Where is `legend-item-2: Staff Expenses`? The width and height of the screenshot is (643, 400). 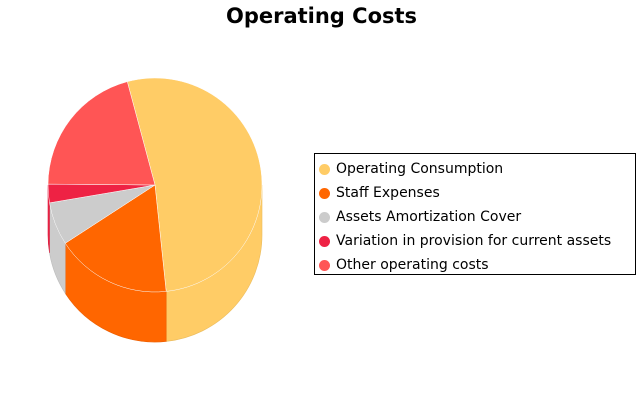
legend-item-2: Staff Expenses is located at coordinates (475, 193).